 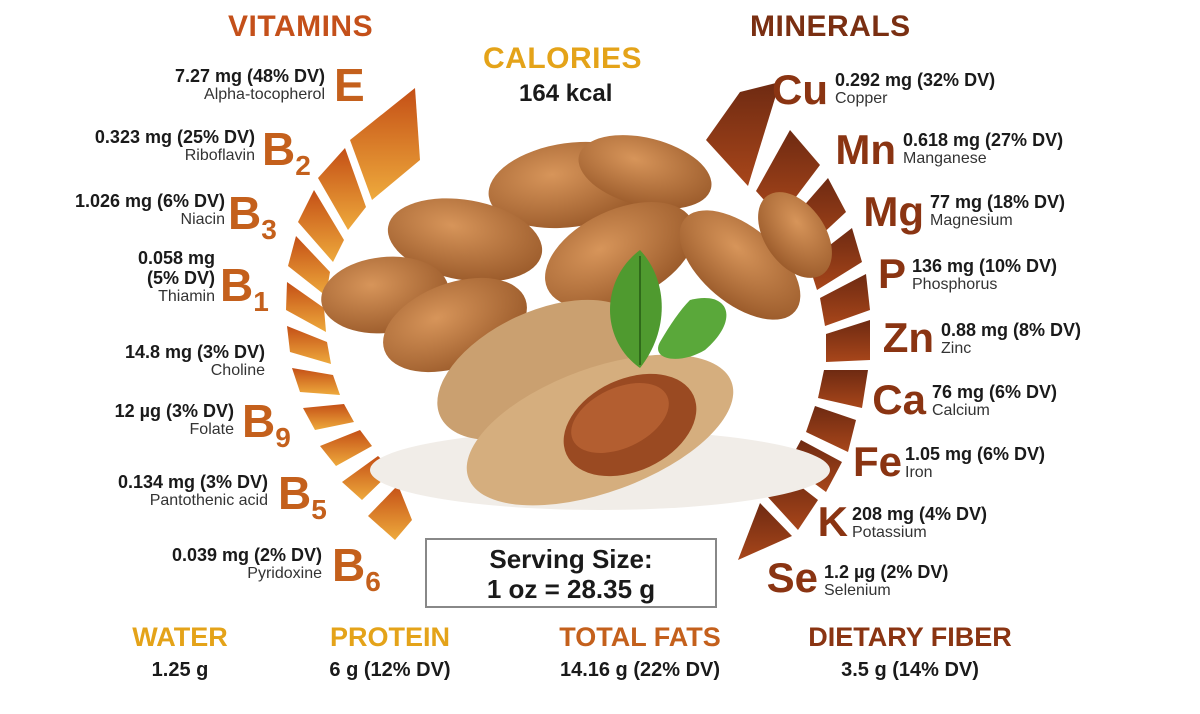 I want to click on water-stat: WATER 1.25 g, so click(x=180, y=652).